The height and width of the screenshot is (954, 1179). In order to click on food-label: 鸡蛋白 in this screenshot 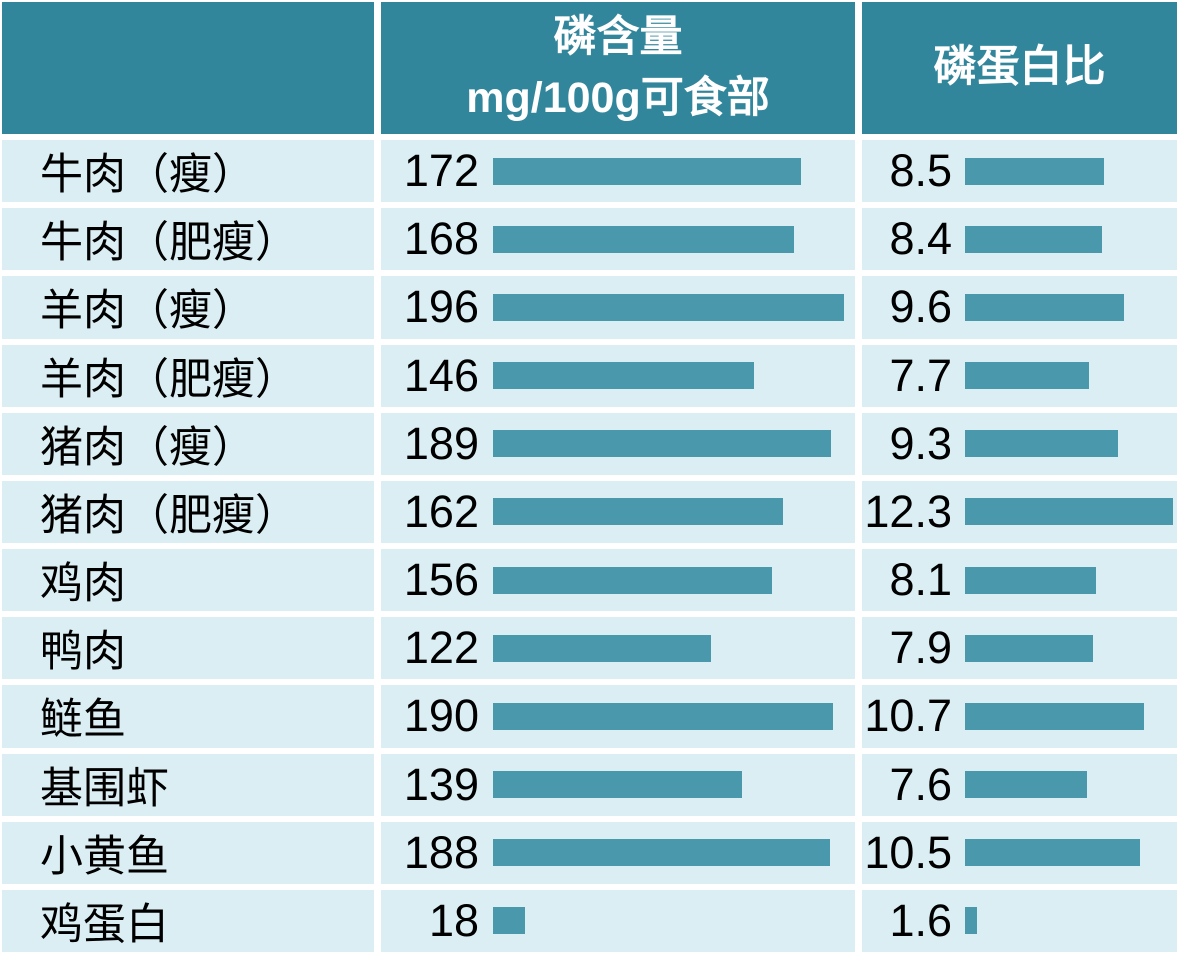, I will do `click(188, 920)`.